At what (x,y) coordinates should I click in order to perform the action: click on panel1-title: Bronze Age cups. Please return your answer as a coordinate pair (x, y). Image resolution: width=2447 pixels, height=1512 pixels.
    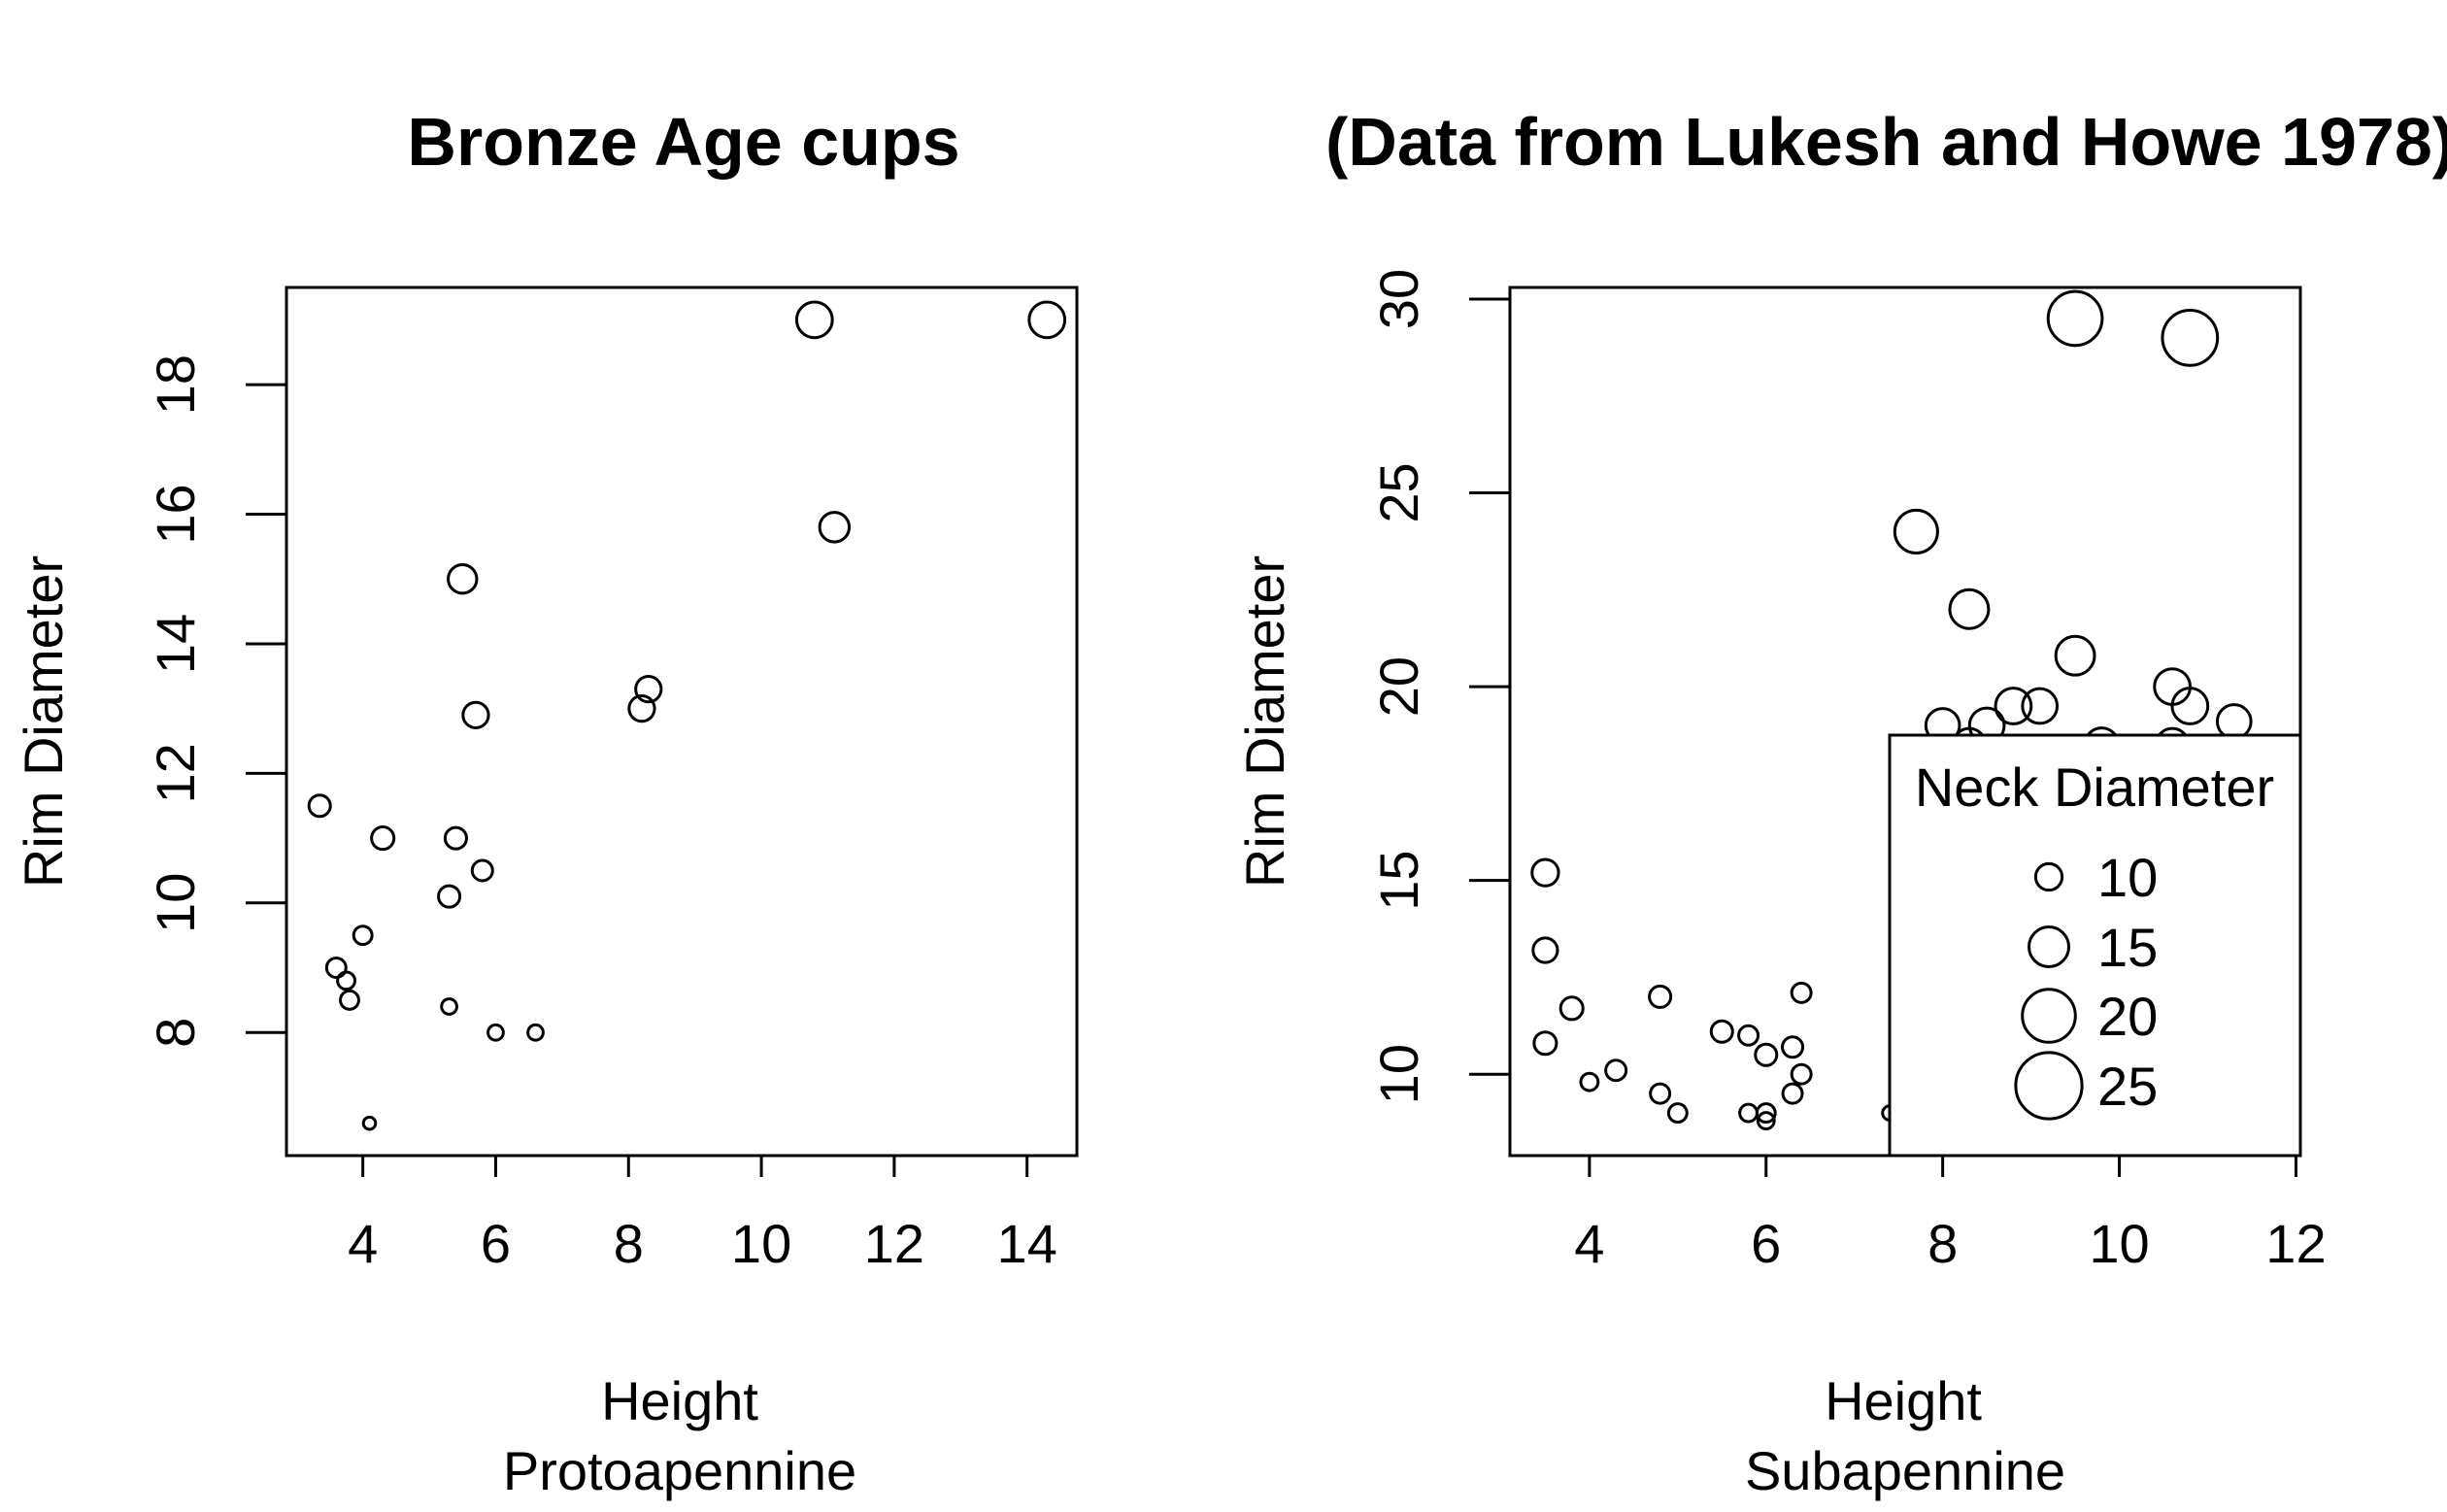
    Looking at the image, I should click on (683, 142).